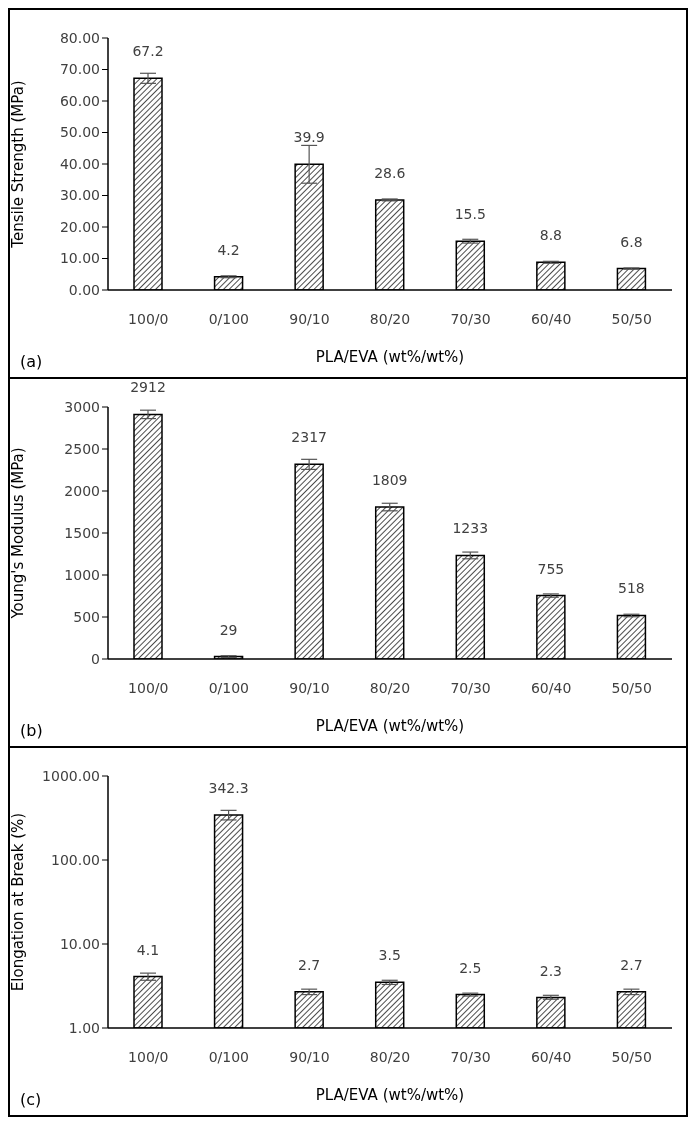 The width and height of the screenshot is (696, 1137). I want to click on data-label: 3.5, so click(389, 955).